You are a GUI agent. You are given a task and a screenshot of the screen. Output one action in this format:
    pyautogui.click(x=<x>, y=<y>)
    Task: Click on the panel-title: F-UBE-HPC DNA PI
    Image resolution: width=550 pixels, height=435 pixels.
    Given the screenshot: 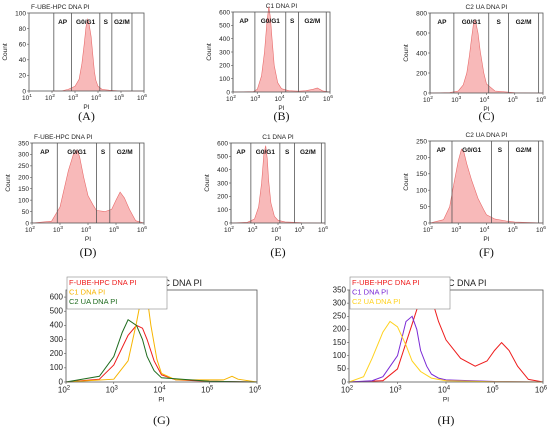 What is the action you would take?
    pyautogui.click(x=60, y=7)
    